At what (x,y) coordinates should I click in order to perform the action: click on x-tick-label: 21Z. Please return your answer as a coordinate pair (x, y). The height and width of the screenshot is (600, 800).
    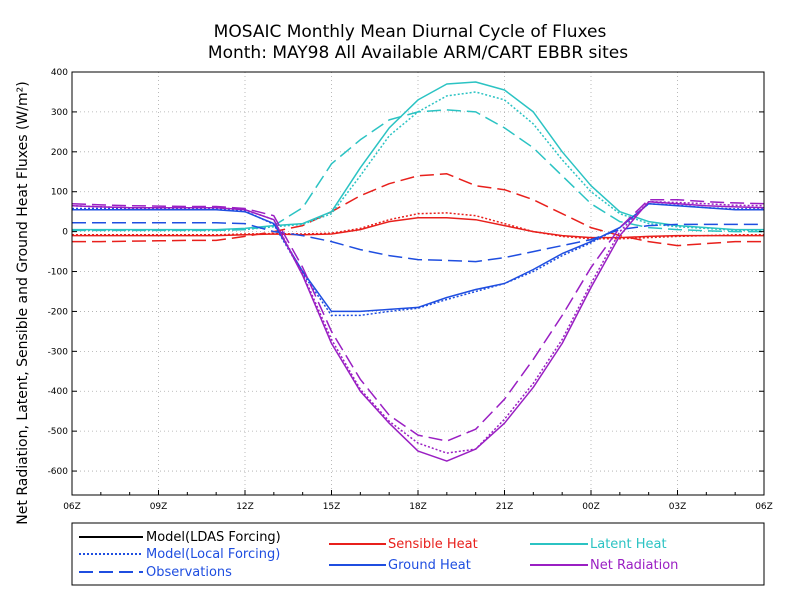
    Looking at the image, I should click on (505, 507).